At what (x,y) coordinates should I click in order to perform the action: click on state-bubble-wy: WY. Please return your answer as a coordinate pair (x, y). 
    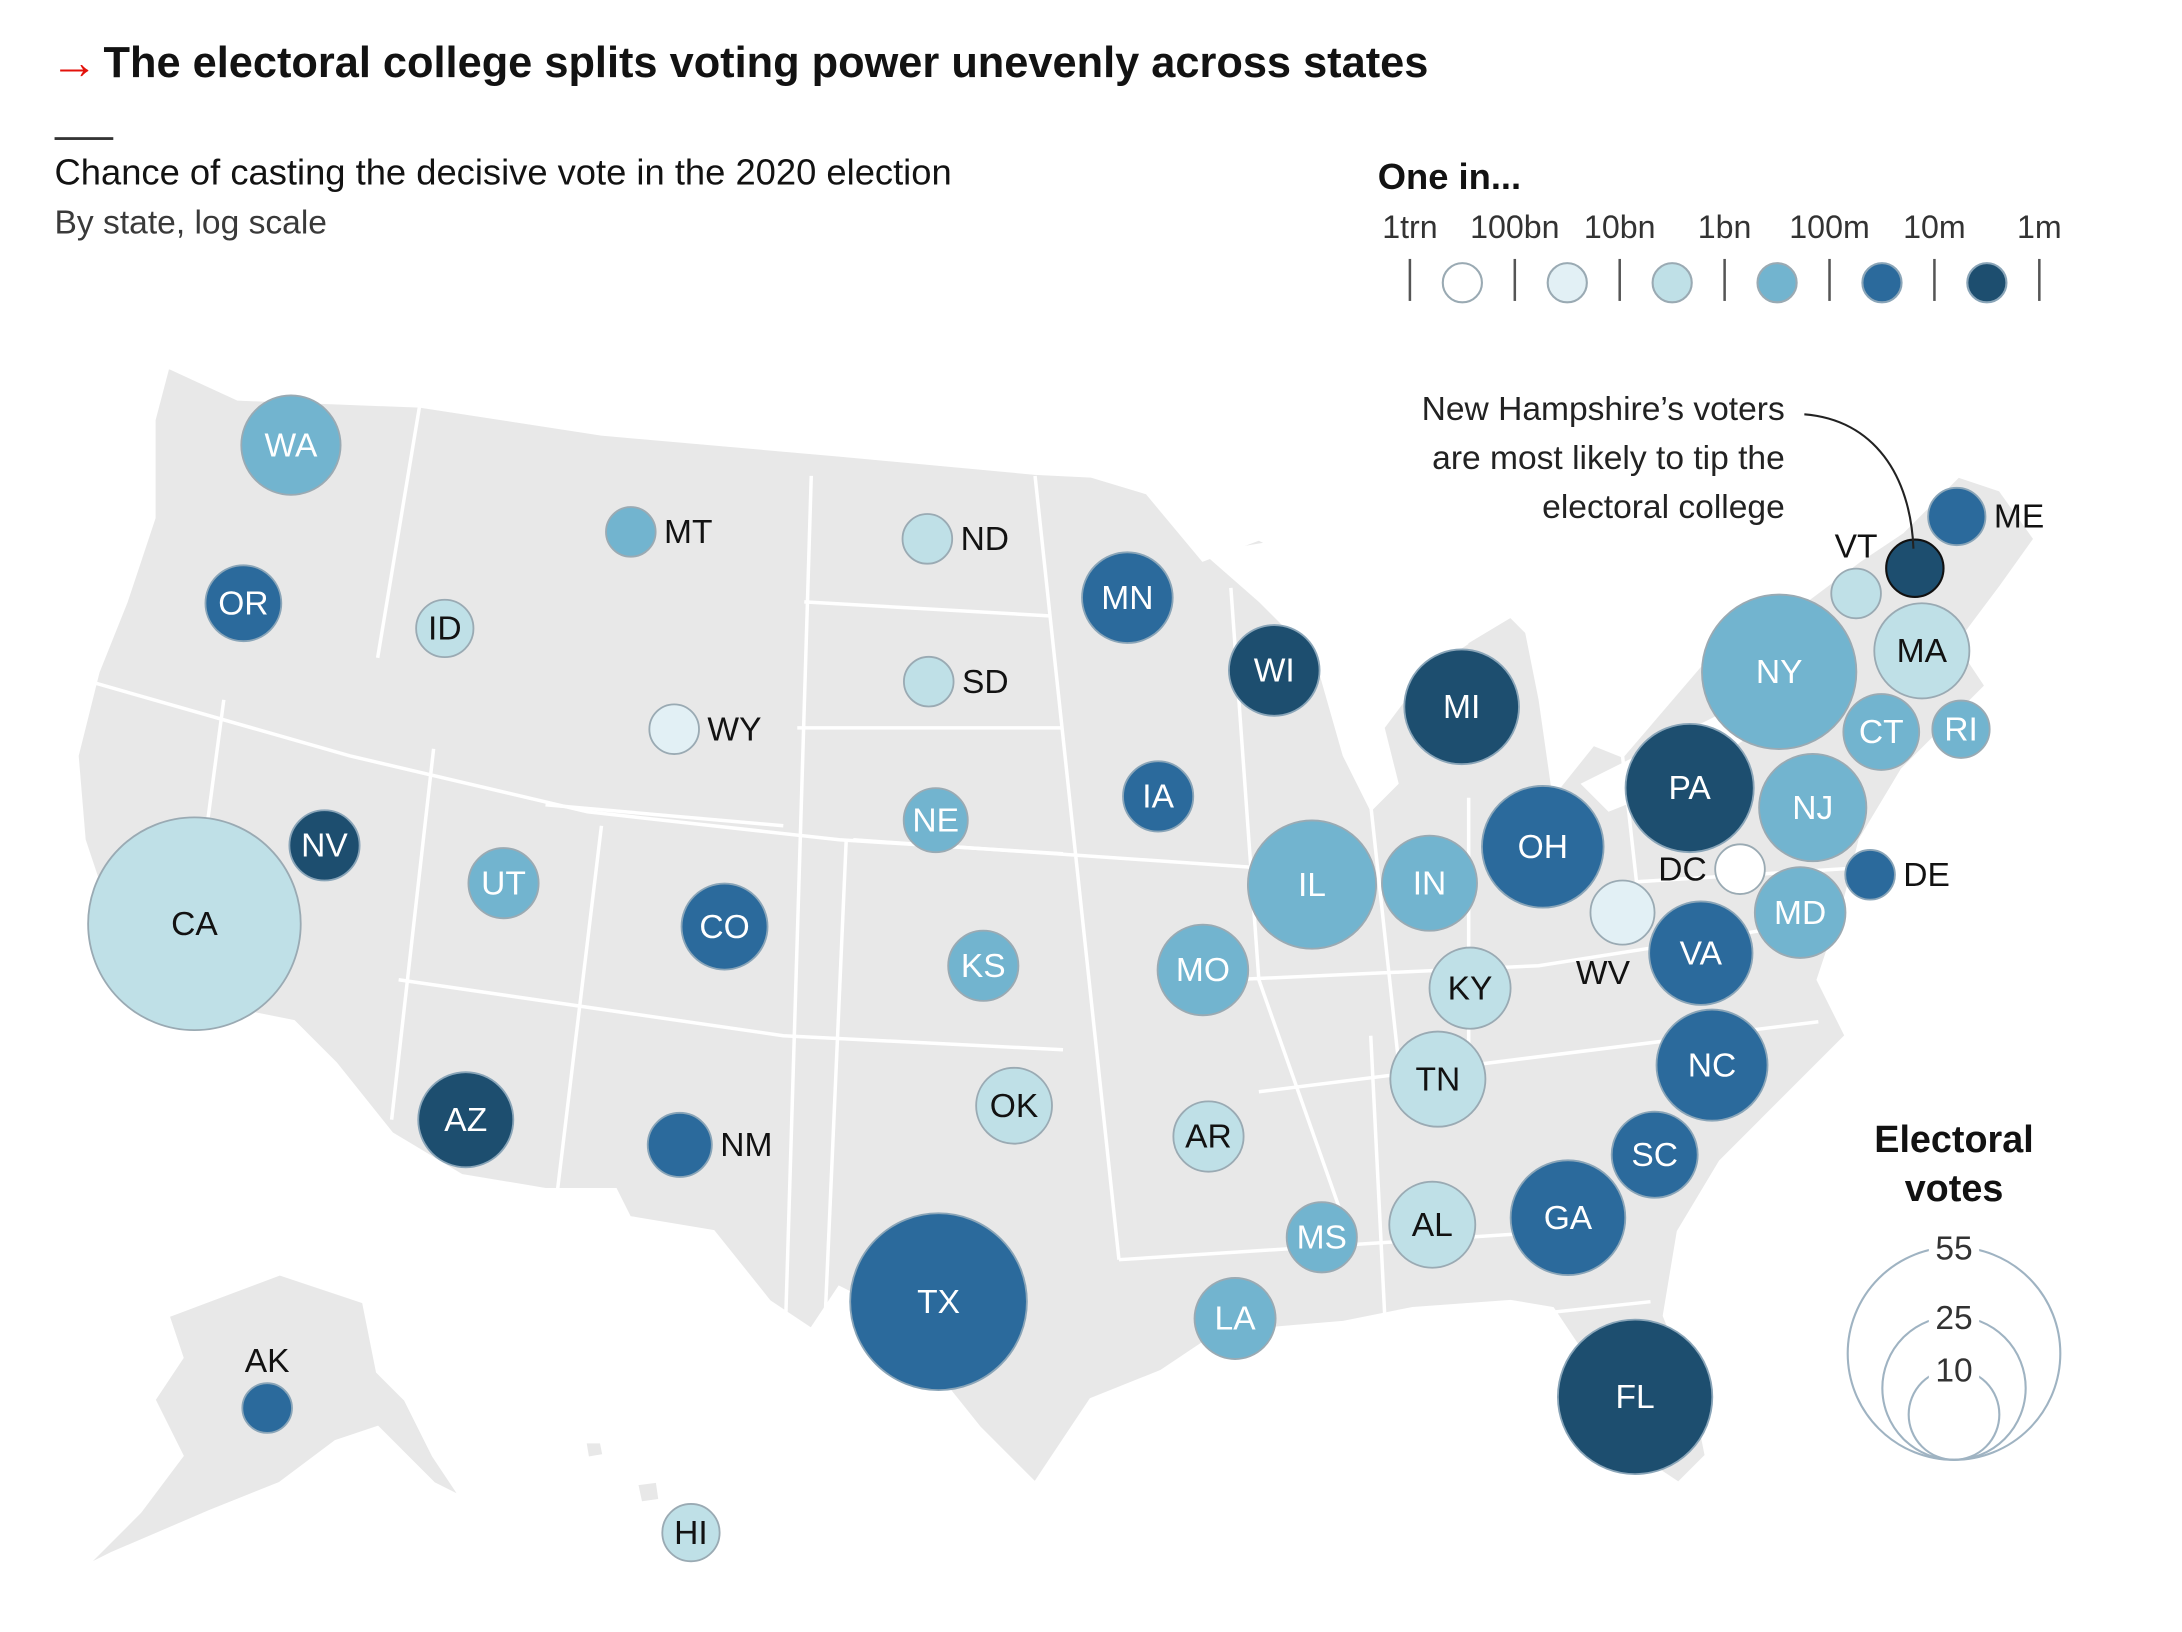
    Looking at the image, I should click on (704, 729).